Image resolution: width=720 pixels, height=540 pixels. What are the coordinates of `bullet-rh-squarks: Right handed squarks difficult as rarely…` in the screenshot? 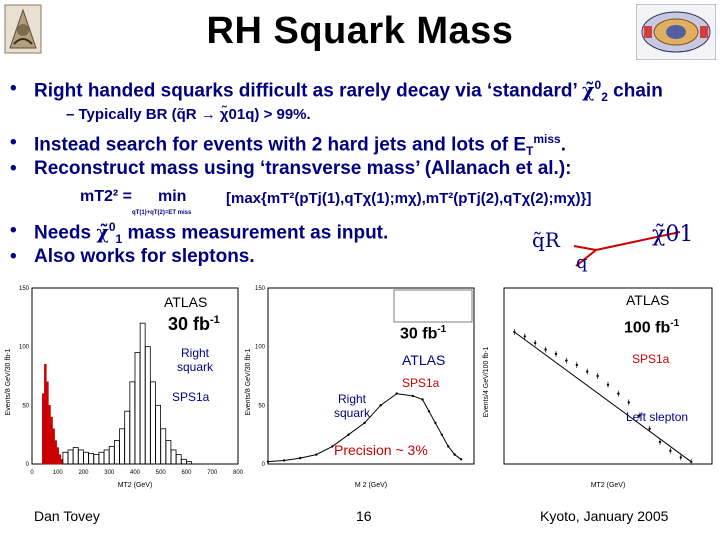 It's located at (348, 91).